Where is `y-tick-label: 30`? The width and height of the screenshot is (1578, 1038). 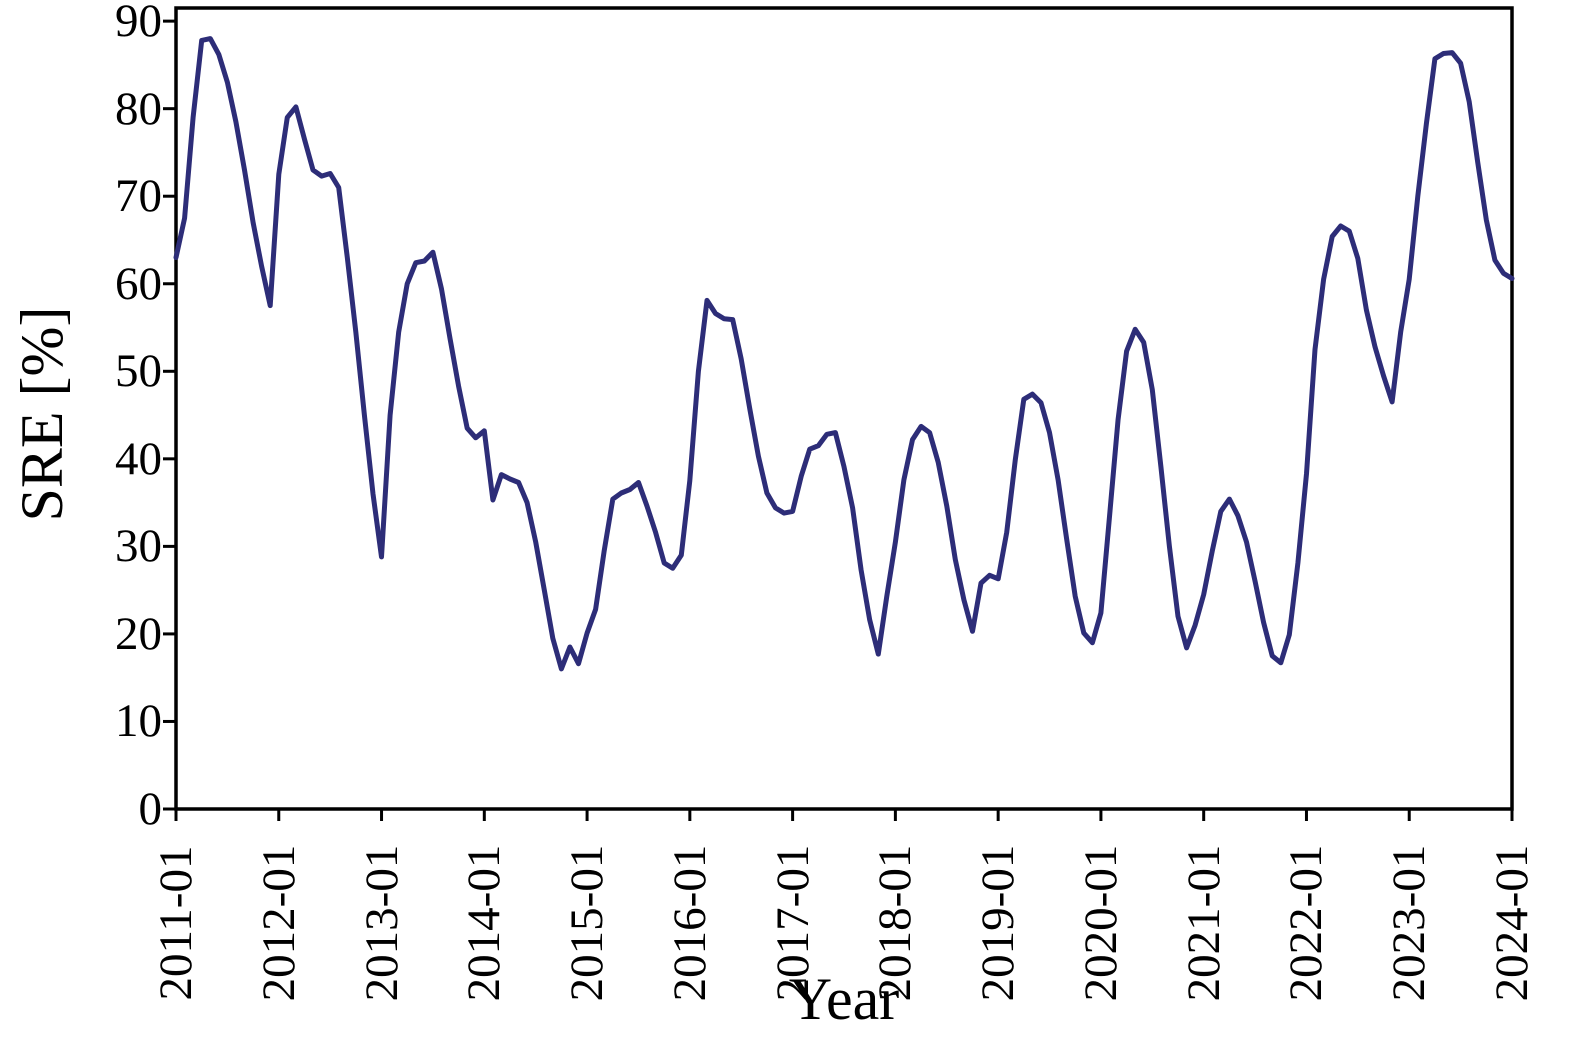 y-tick-label: 30 is located at coordinates (138, 546).